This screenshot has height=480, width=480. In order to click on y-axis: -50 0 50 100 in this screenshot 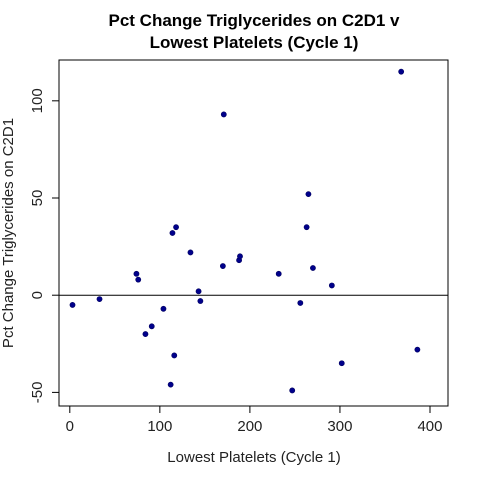, I will do `click(44, 246)`.